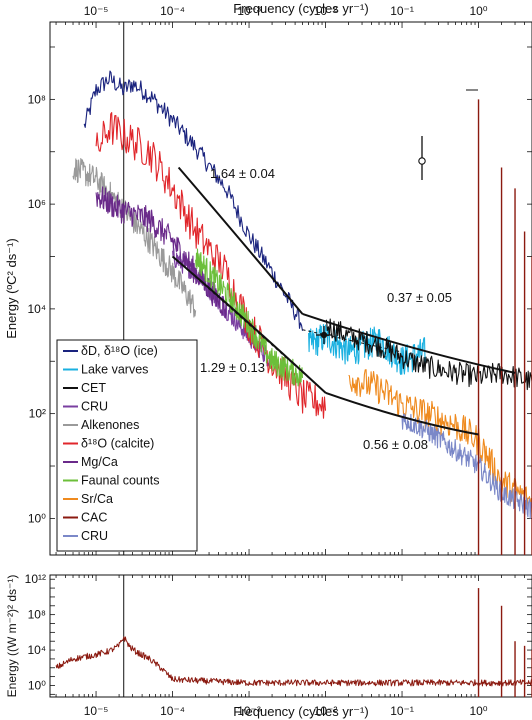  What do you see at coordinates (11, 288) in the screenshot?
I see `top-y-axis-title: Energy (ºC² ds⁻¹)` at bounding box center [11, 288].